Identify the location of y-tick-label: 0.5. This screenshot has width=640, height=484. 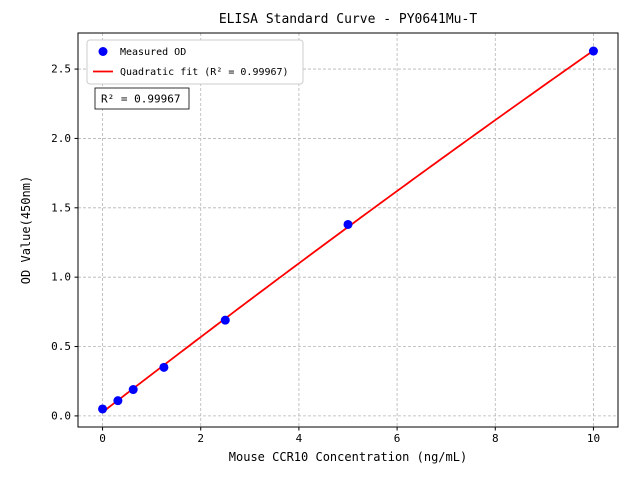
(61, 346).